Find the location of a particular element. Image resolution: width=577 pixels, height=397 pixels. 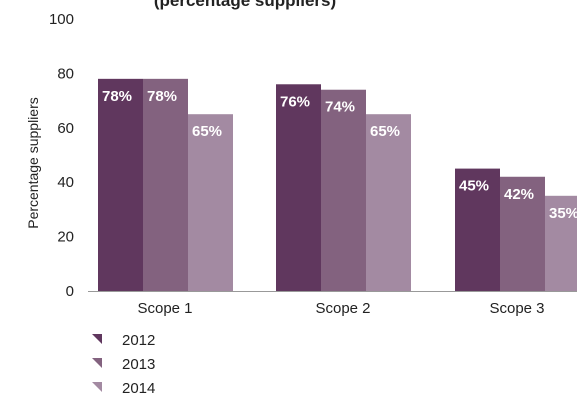

y-tick-label-0: 0 is located at coordinates (70, 291).